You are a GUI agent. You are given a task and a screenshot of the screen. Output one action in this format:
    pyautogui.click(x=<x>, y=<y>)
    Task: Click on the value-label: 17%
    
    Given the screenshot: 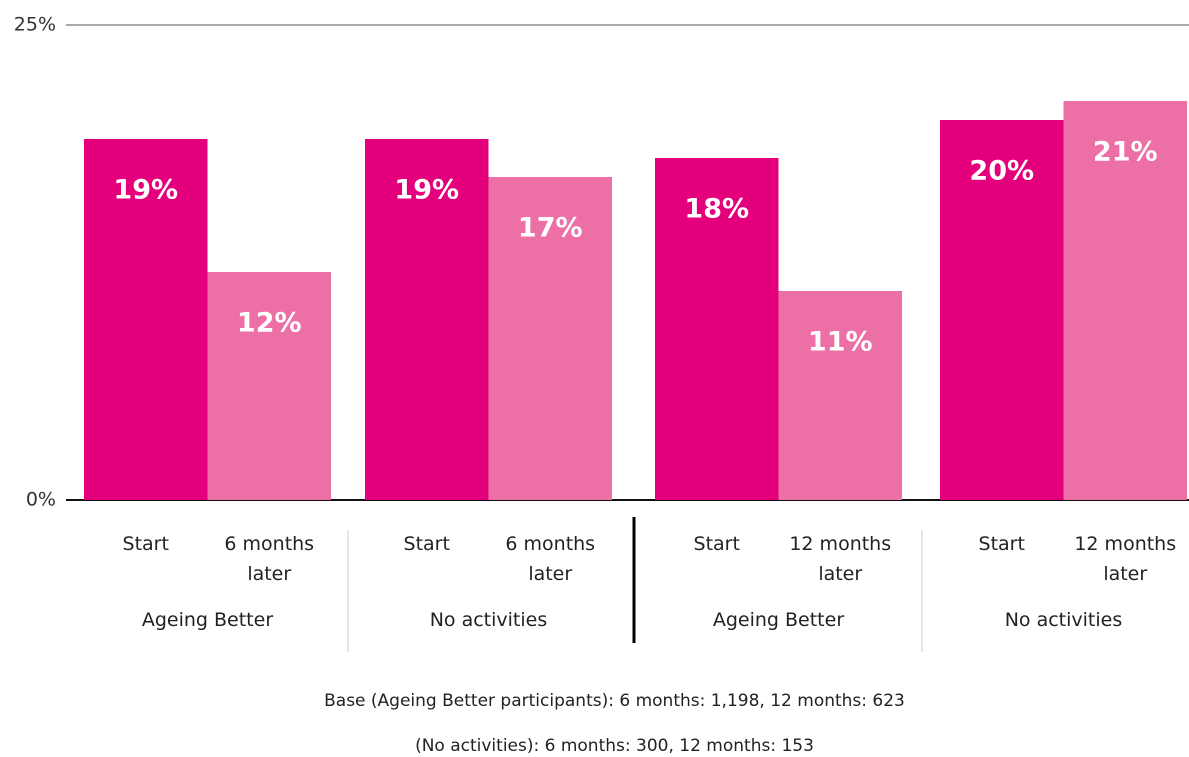 What is the action you would take?
    pyautogui.click(x=550, y=228)
    